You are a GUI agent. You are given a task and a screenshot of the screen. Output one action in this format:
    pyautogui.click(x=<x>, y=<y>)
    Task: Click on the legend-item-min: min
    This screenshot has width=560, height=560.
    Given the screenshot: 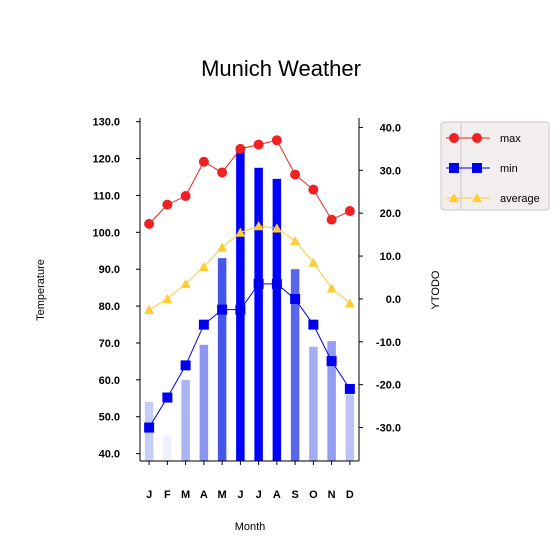 What is the action you would take?
    pyautogui.click(x=482, y=169)
    